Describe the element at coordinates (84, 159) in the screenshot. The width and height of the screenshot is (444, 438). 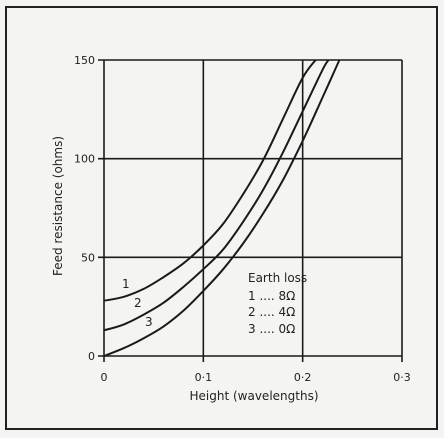
I see `y-tick-label-2: 100` at that location.